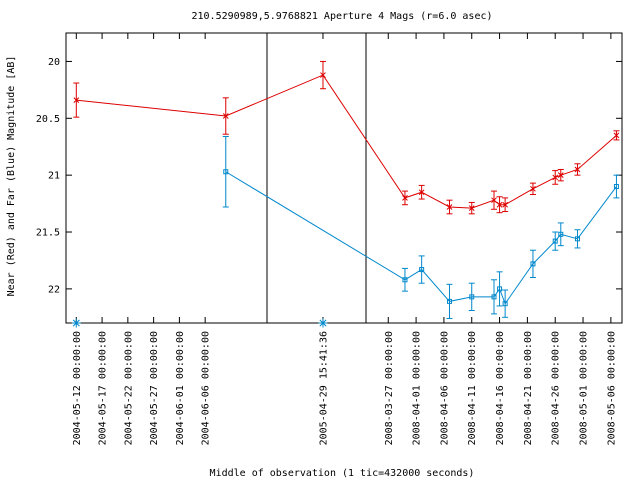 The width and height of the screenshot is (640, 480). I want to click on x-tick-label: 2008-04-01 00:00:00, so click(417, 388).